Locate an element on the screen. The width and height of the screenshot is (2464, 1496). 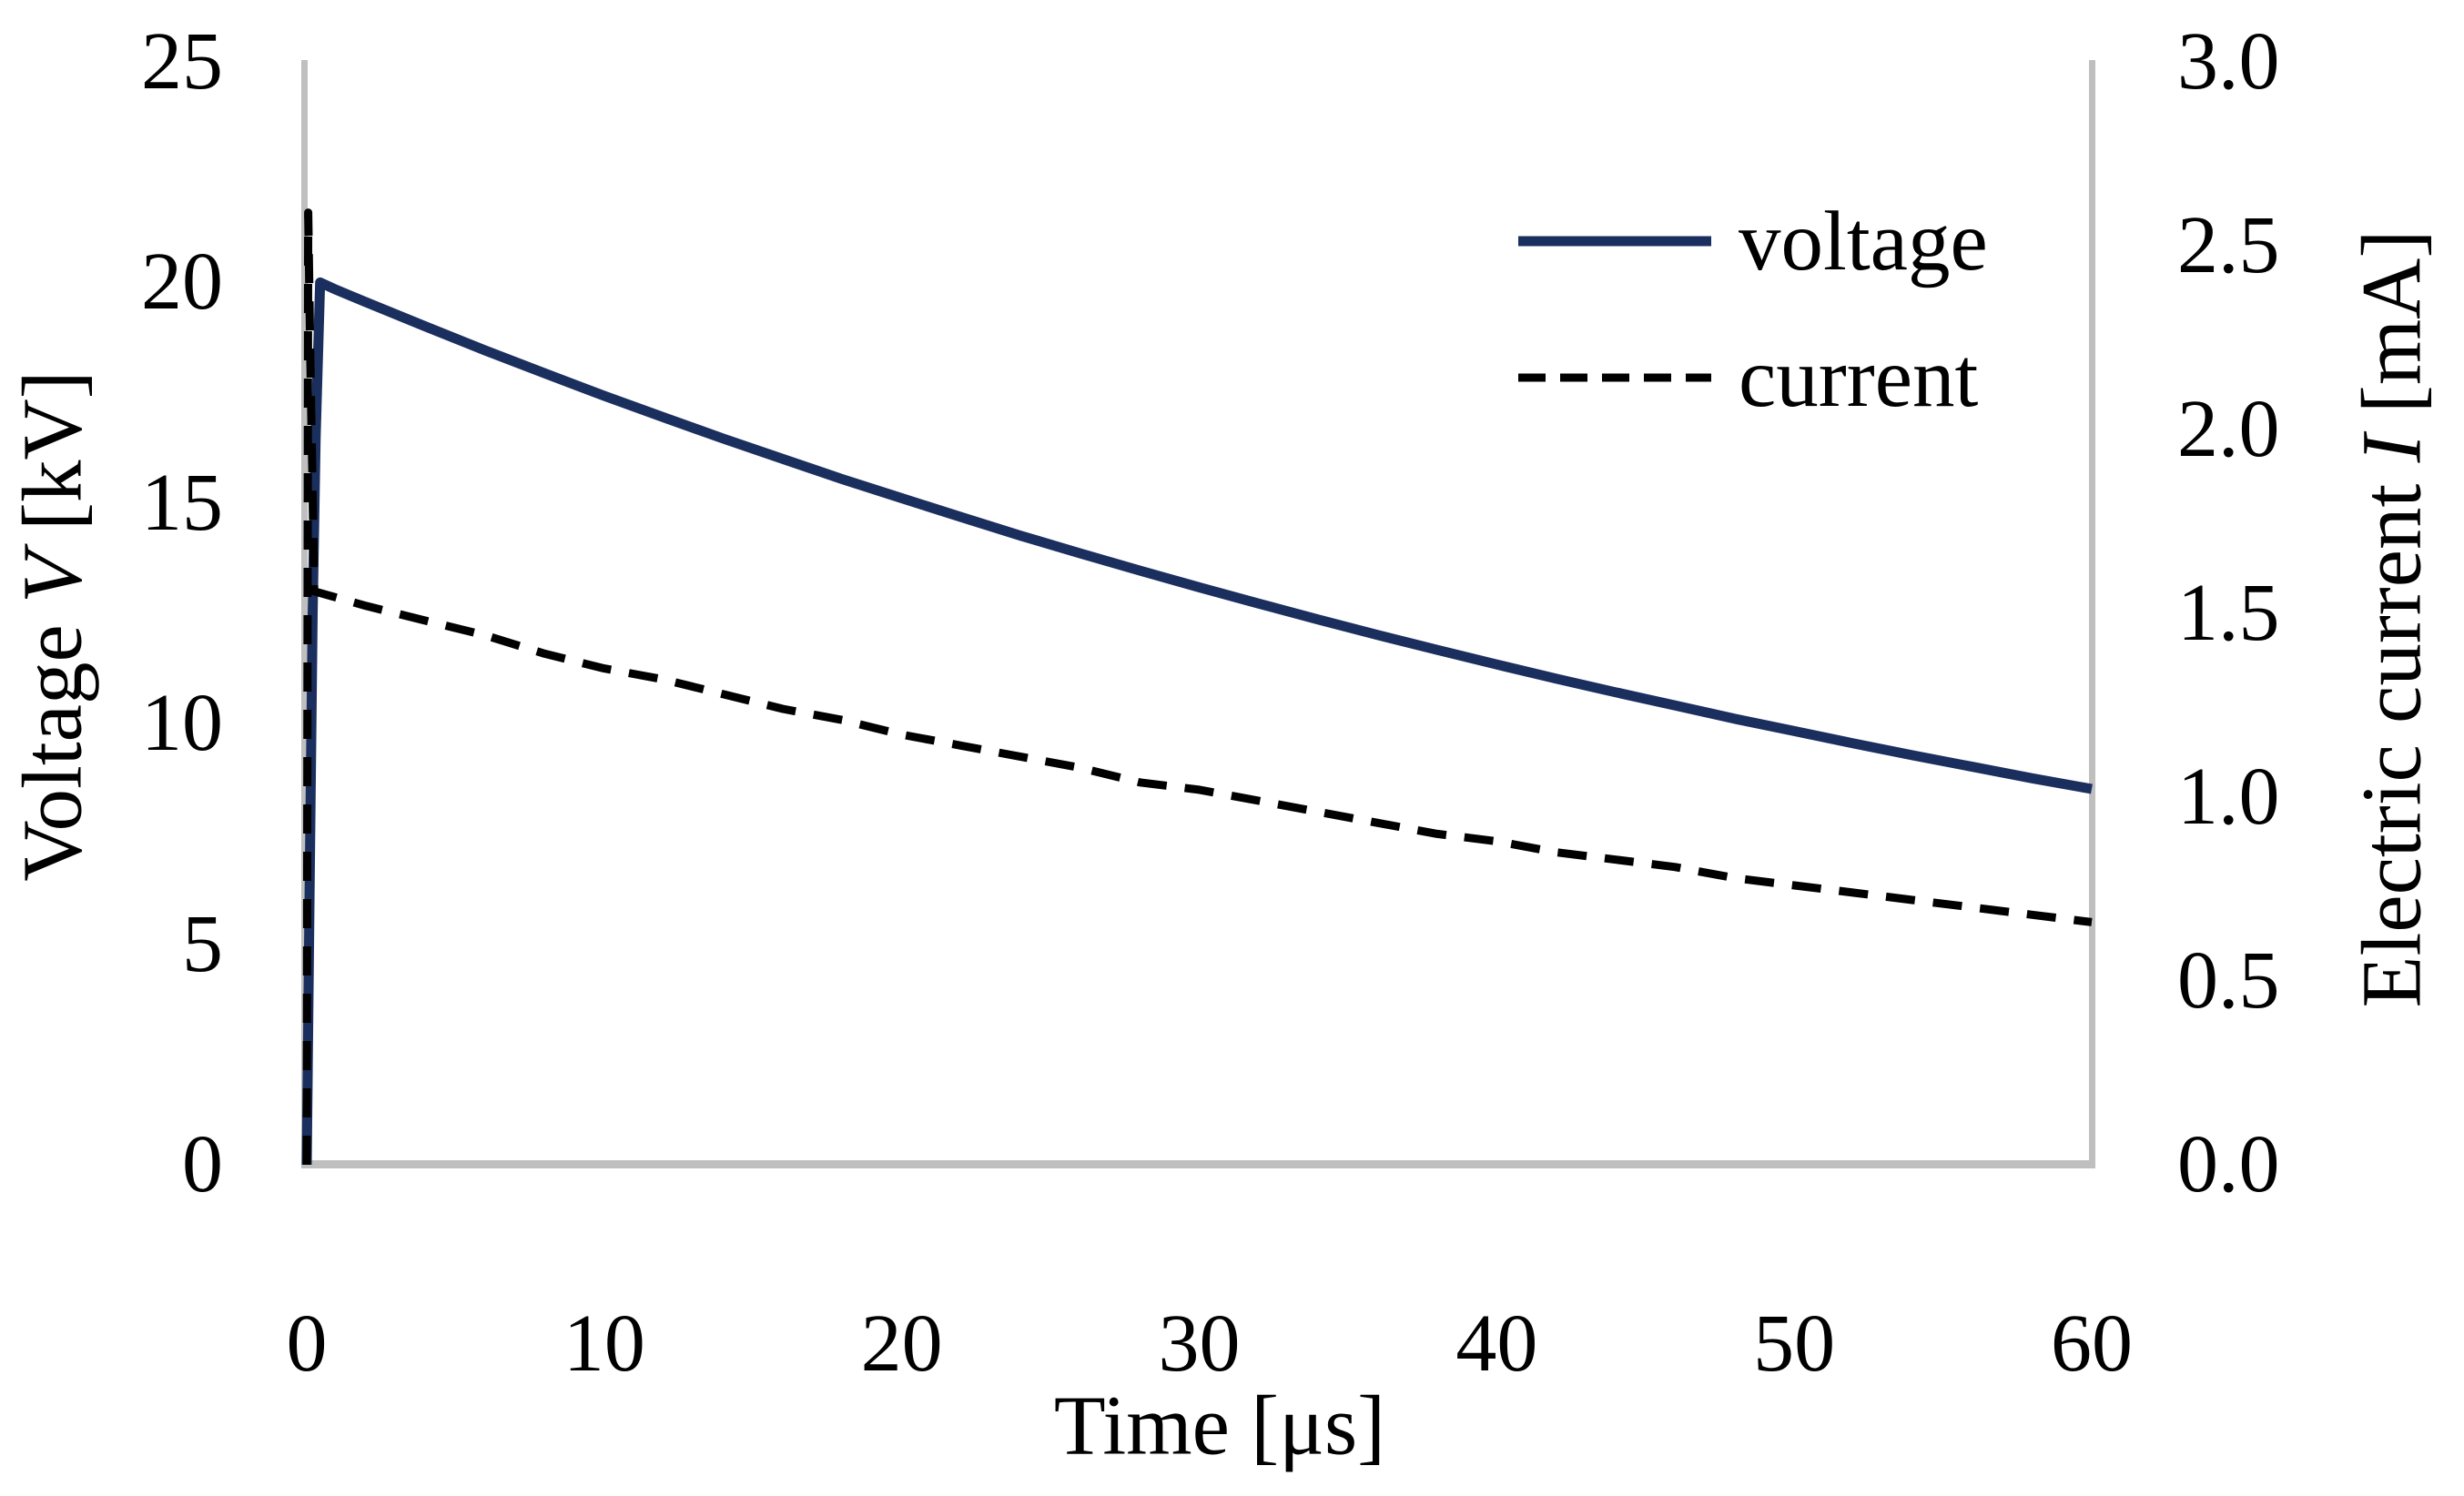
y-axis-left-title-units: [kV] is located at coordinates (53, 461).